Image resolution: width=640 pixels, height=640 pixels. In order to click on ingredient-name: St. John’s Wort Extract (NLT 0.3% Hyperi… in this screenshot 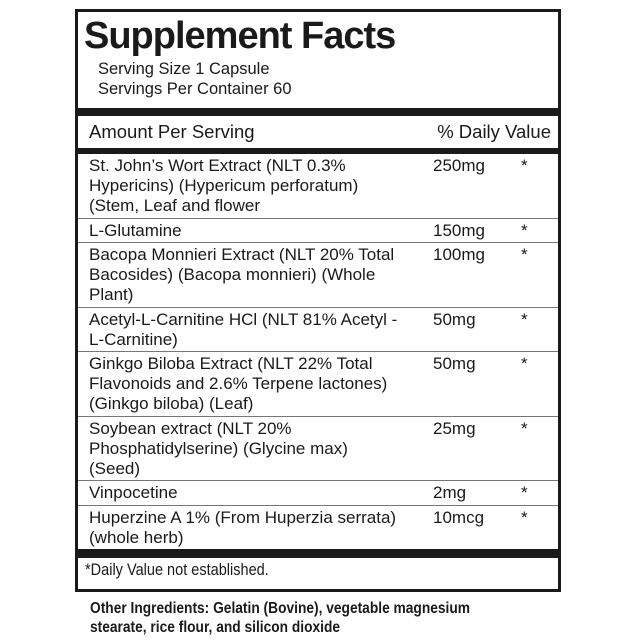, I will do `click(224, 185)`.